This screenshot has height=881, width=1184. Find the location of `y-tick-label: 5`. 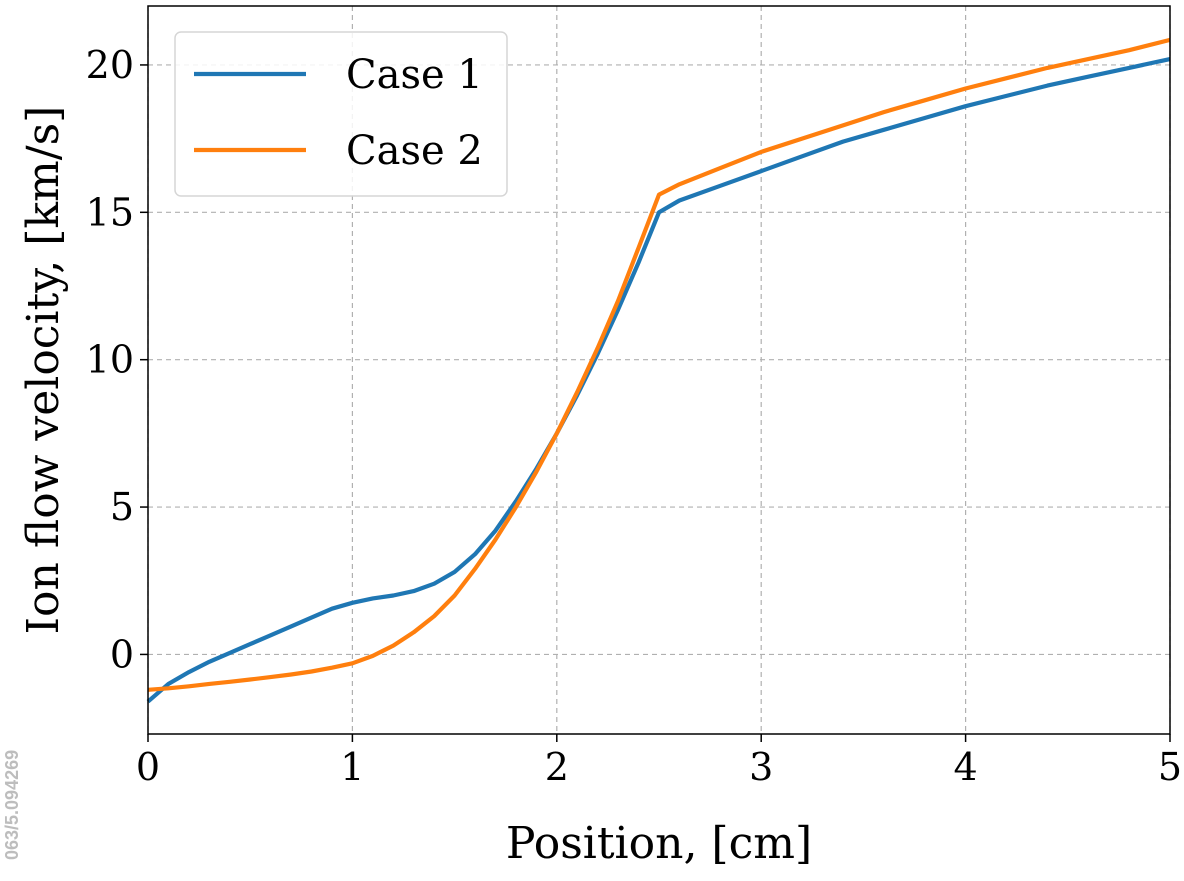

y-tick-label: 5 is located at coordinates (122, 507).